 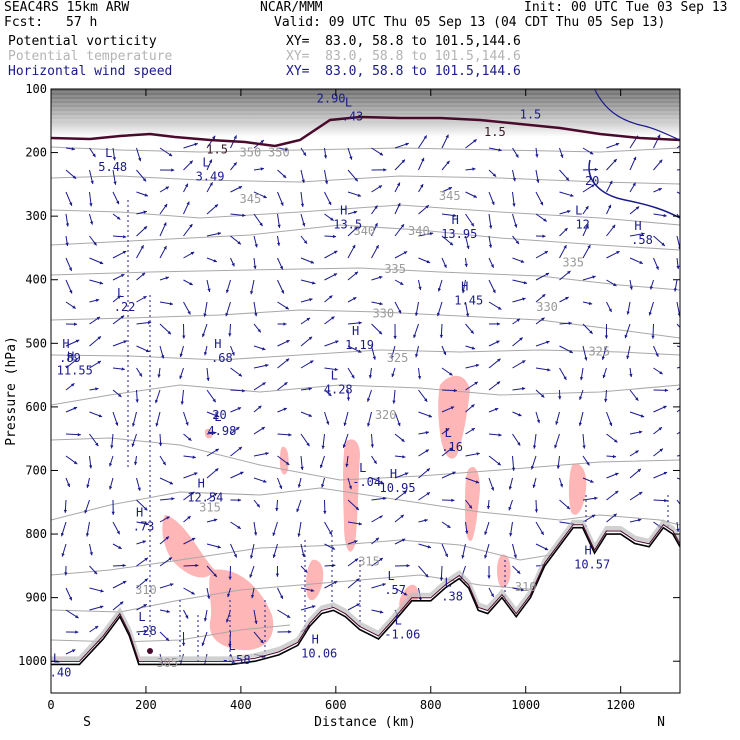 I want to click on extremum-value: -1.06, so click(x=402, y=634).